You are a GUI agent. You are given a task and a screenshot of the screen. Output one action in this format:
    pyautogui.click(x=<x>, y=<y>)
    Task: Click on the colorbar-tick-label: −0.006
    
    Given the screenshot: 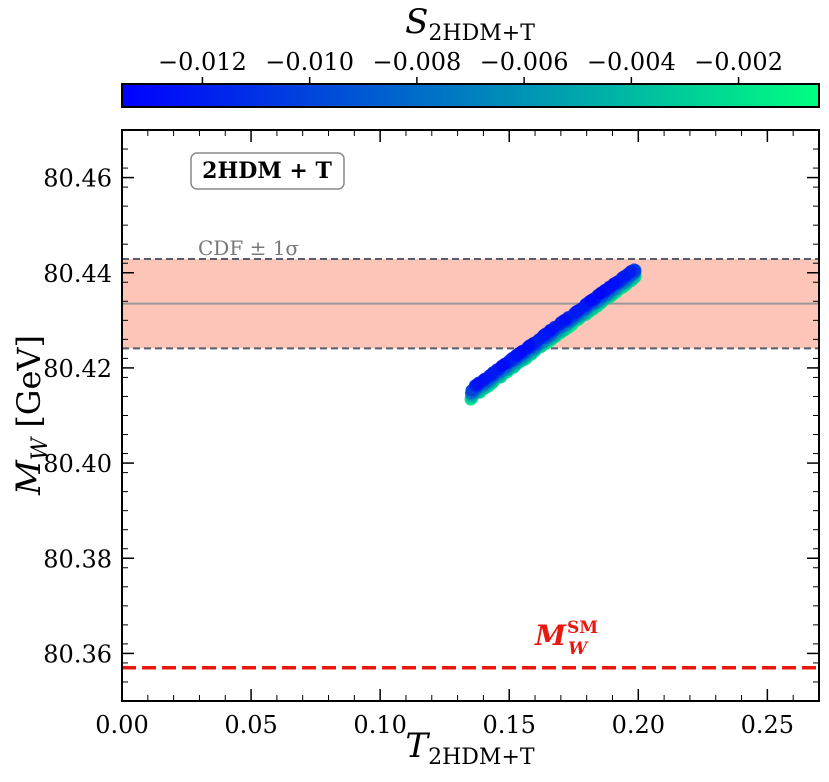 What is the action you would take?
    pyautogui.click(x=524, y=62)
    